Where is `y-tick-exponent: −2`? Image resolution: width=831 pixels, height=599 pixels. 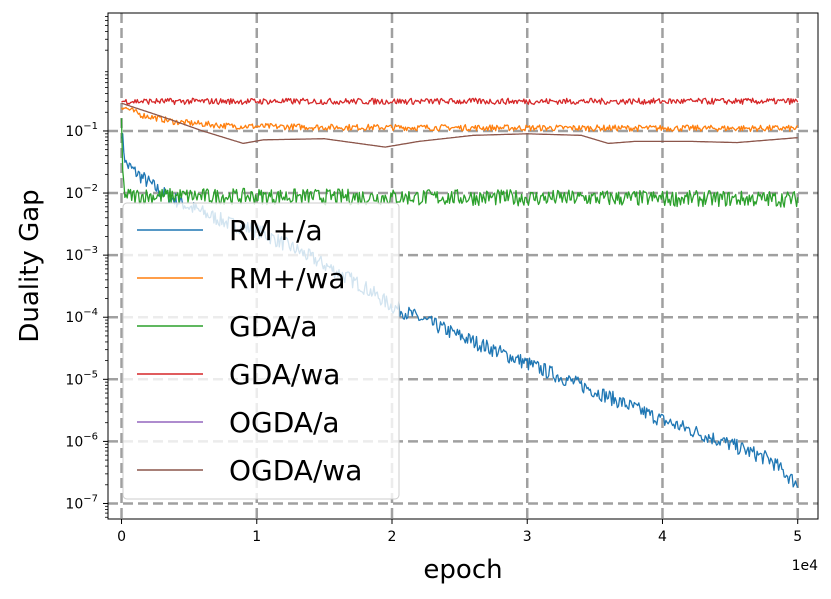
y-tick-exponent: −2 is located at coordinates (90, 188).